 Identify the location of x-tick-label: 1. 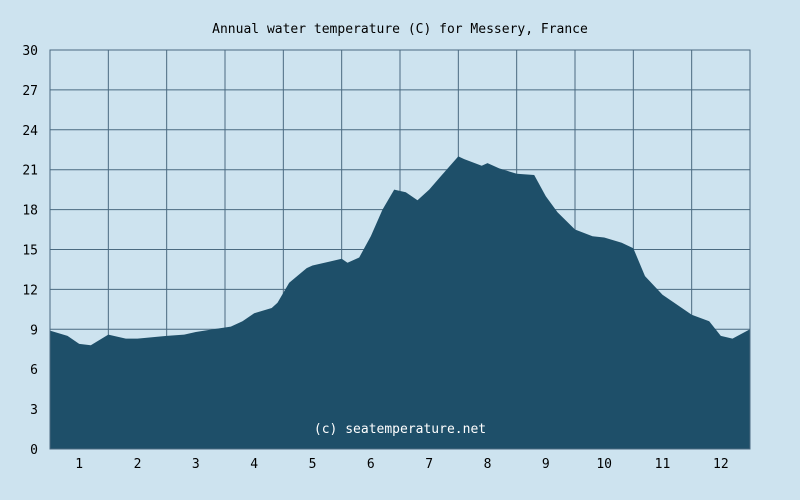
(79, 464).